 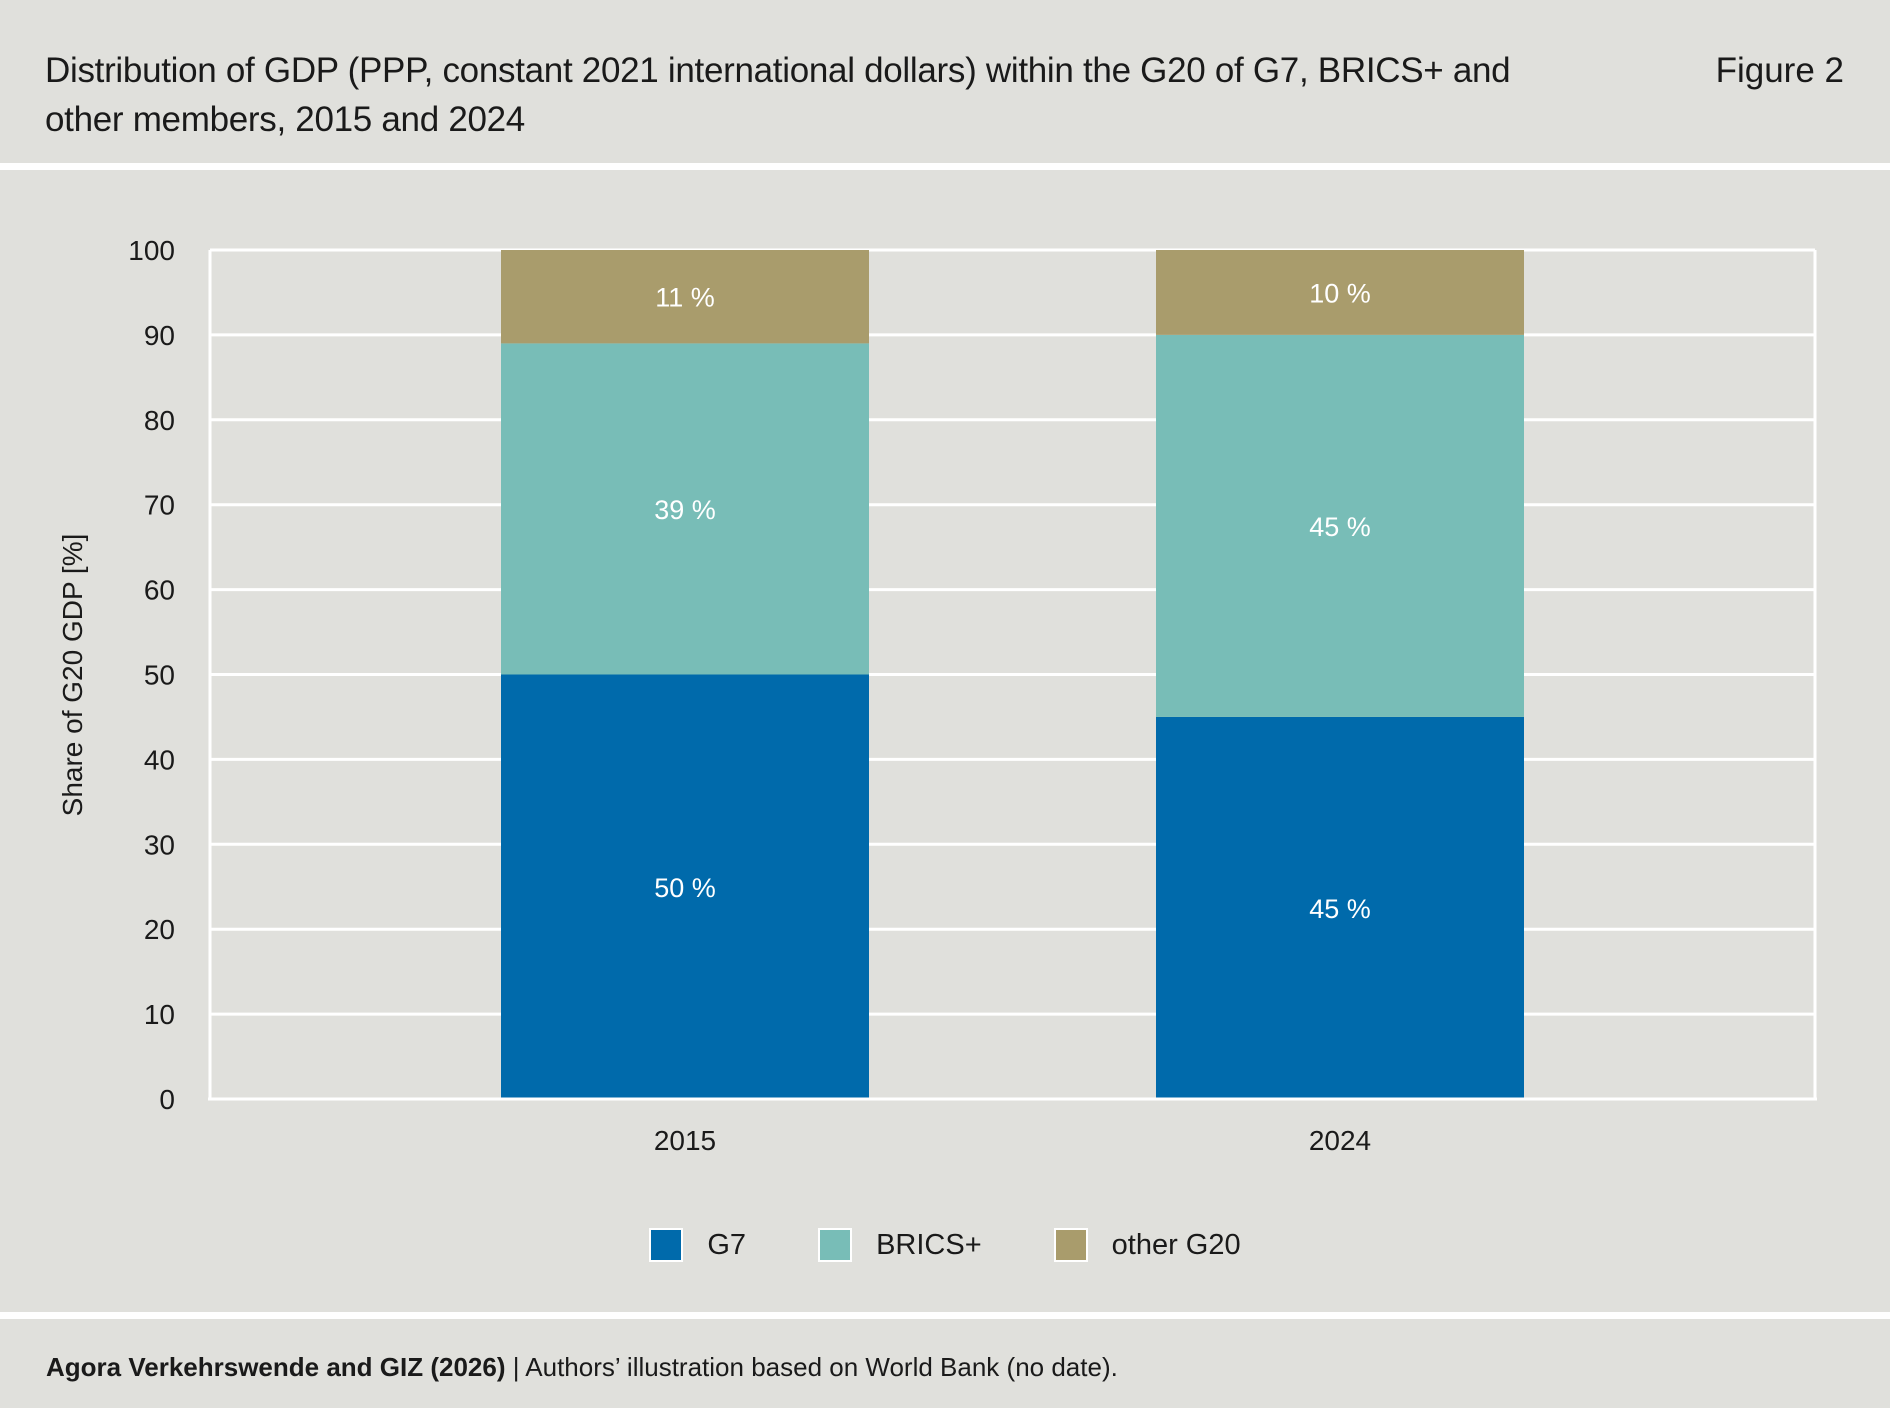 I want to click on bottom-divider, so click(x=945, y=1315).